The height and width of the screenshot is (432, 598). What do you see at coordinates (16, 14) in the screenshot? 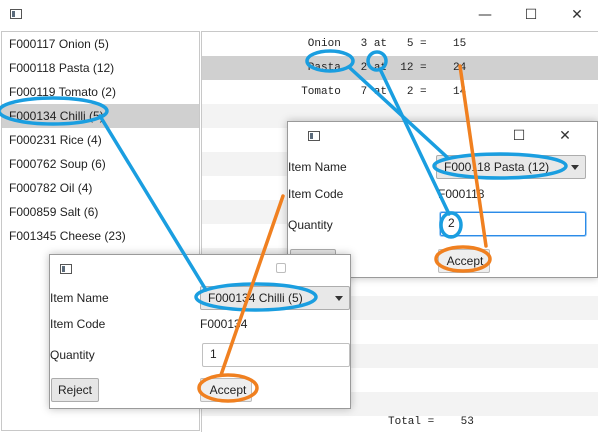
I see `app-icon` at bounding box center [16, 14].